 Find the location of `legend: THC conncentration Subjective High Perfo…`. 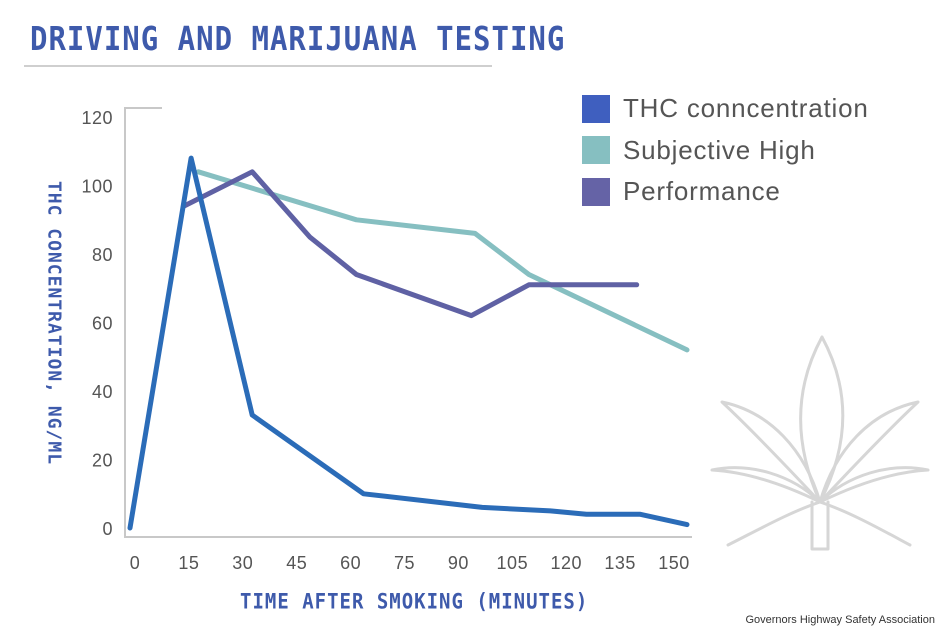

legend: THC conncentration Subjective High Perfo… is located at coordinates (725, 150).